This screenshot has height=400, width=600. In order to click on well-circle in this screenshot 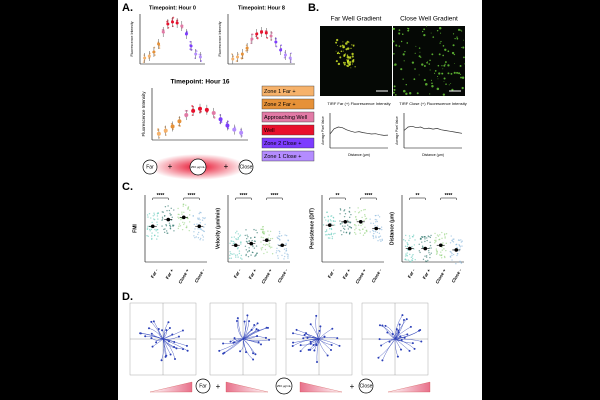, I will do `click(203, 386)`.